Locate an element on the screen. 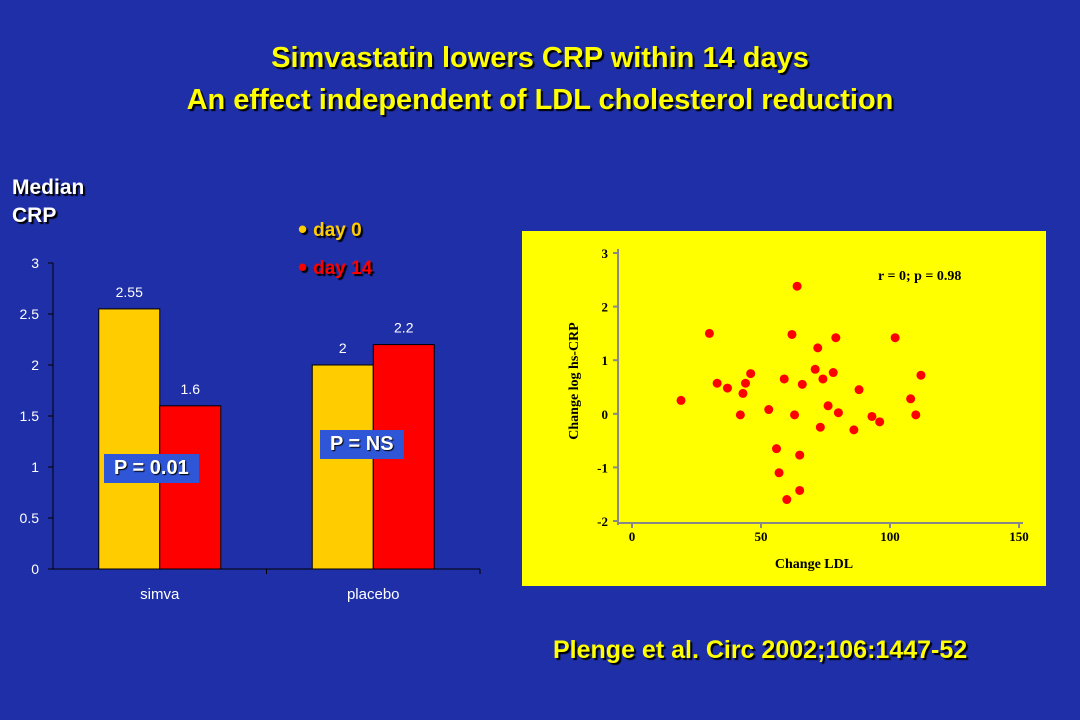 This screenshot has width=1080, height=720. scatter-y-tick-label: -2 is located at coordinates (602, 521).